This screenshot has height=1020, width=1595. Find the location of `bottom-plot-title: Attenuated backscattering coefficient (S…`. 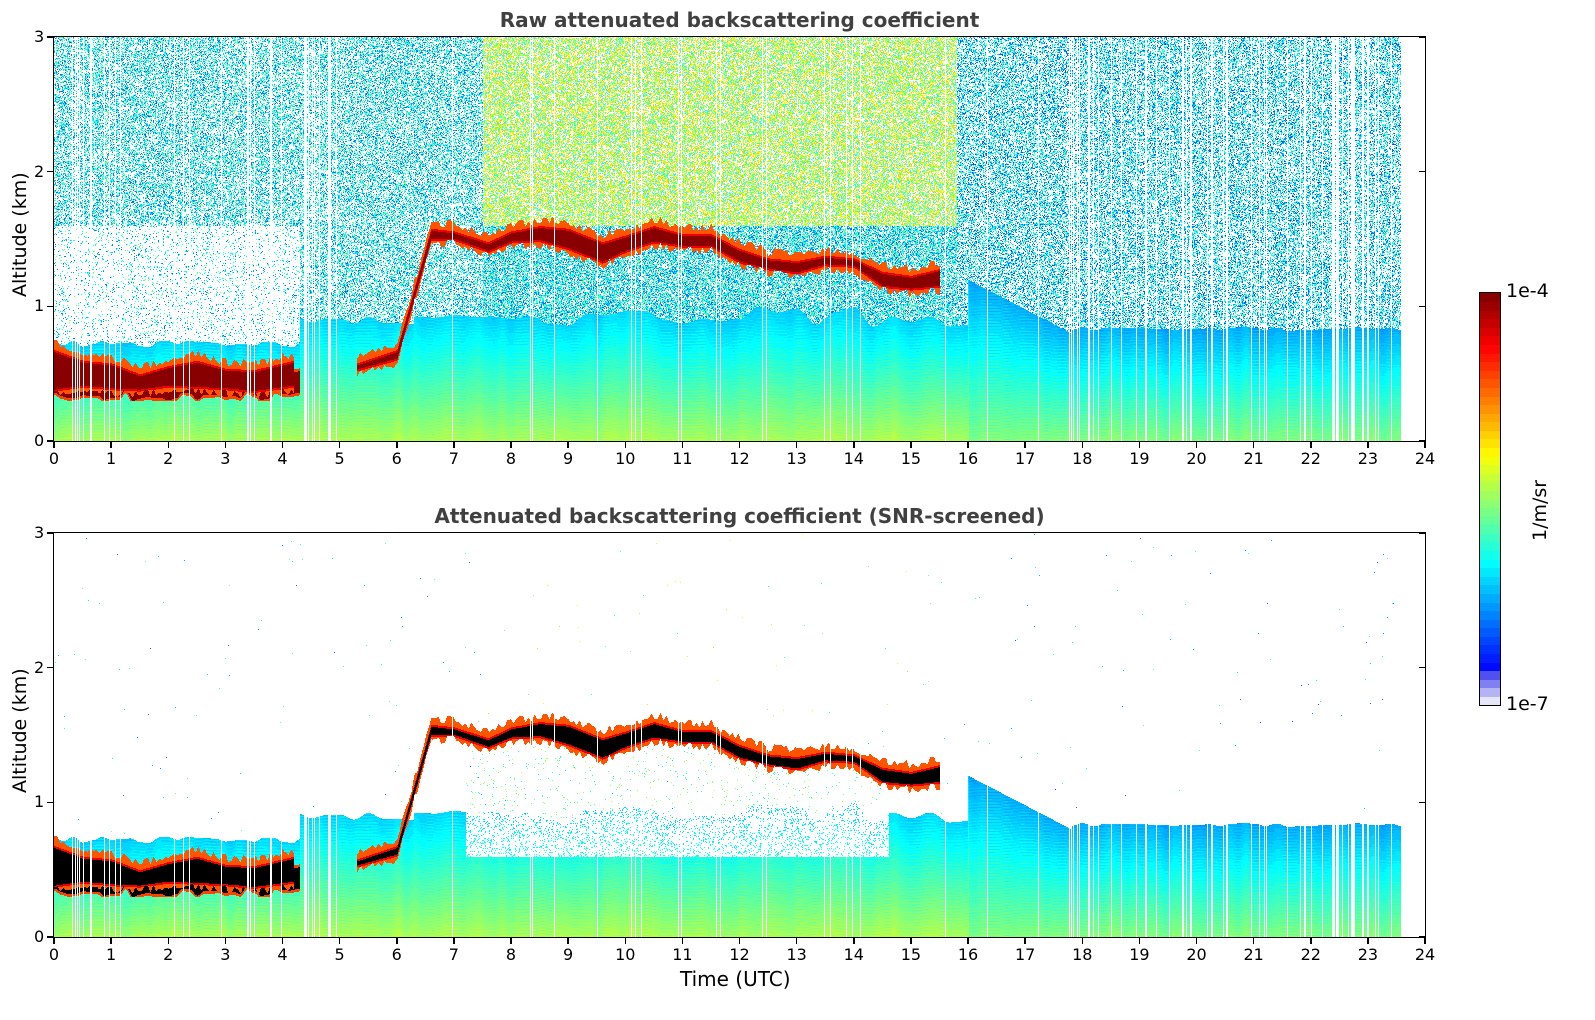

bottom-plot-title: Attenuated backscattering coefficient (S… is located at coordinates (739, 516).